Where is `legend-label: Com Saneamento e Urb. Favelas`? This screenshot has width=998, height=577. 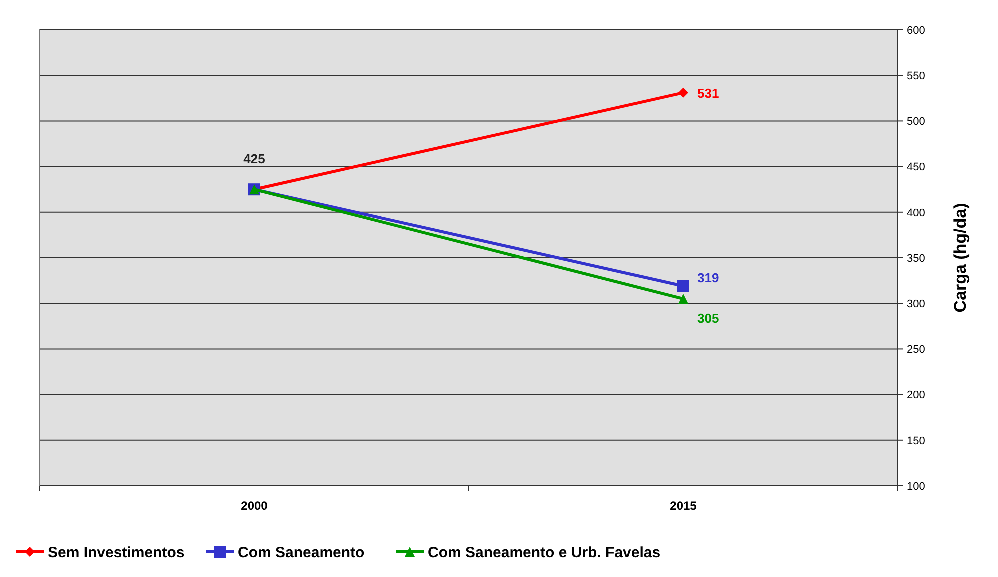 legend-label: Com Saneamento e Urb. Favelas is located at coordinates (544, 553).